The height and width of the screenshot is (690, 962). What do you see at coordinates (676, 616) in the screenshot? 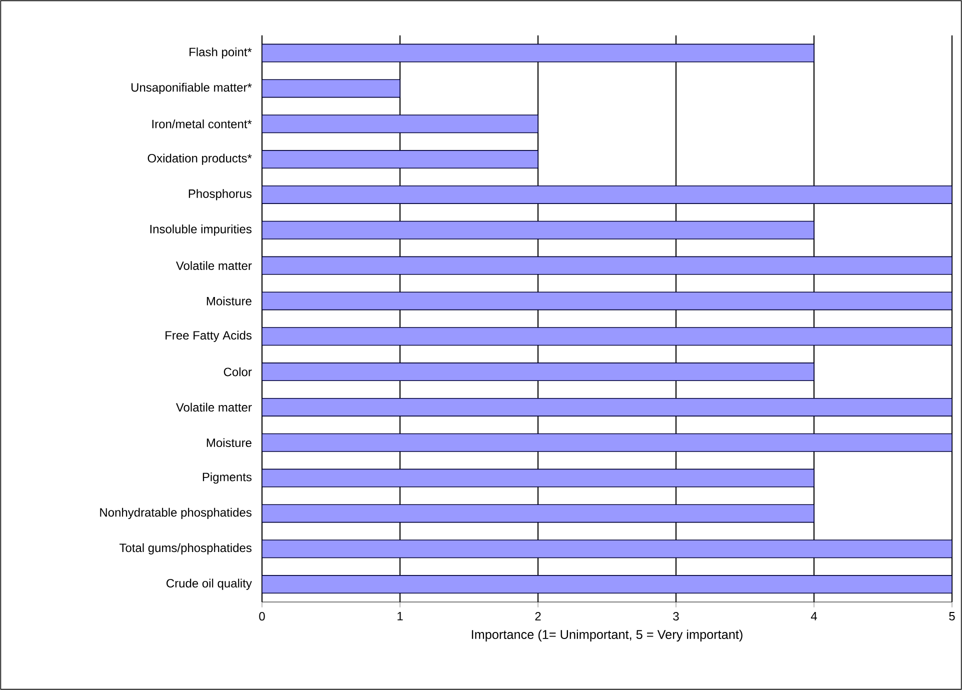
I see `x-tick-label: 3` at bounding box center [676, 616].